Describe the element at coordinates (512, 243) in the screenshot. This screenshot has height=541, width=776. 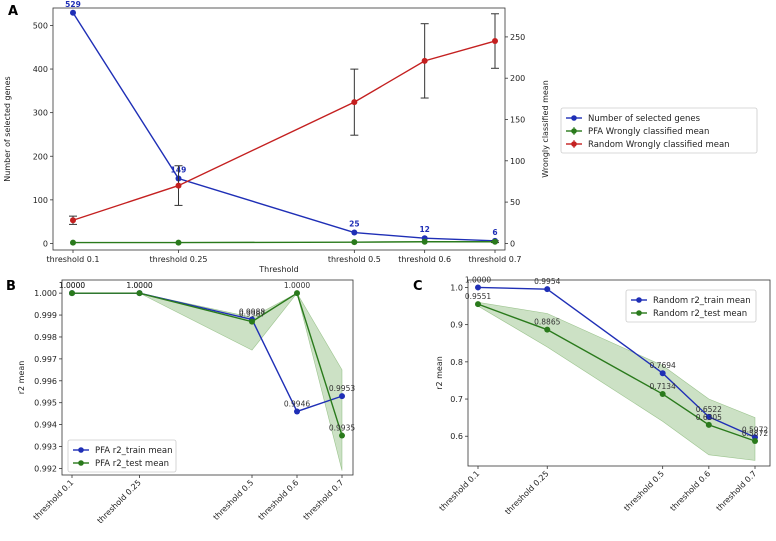
I see `panel-a-right-tick-label: 0` at that location.